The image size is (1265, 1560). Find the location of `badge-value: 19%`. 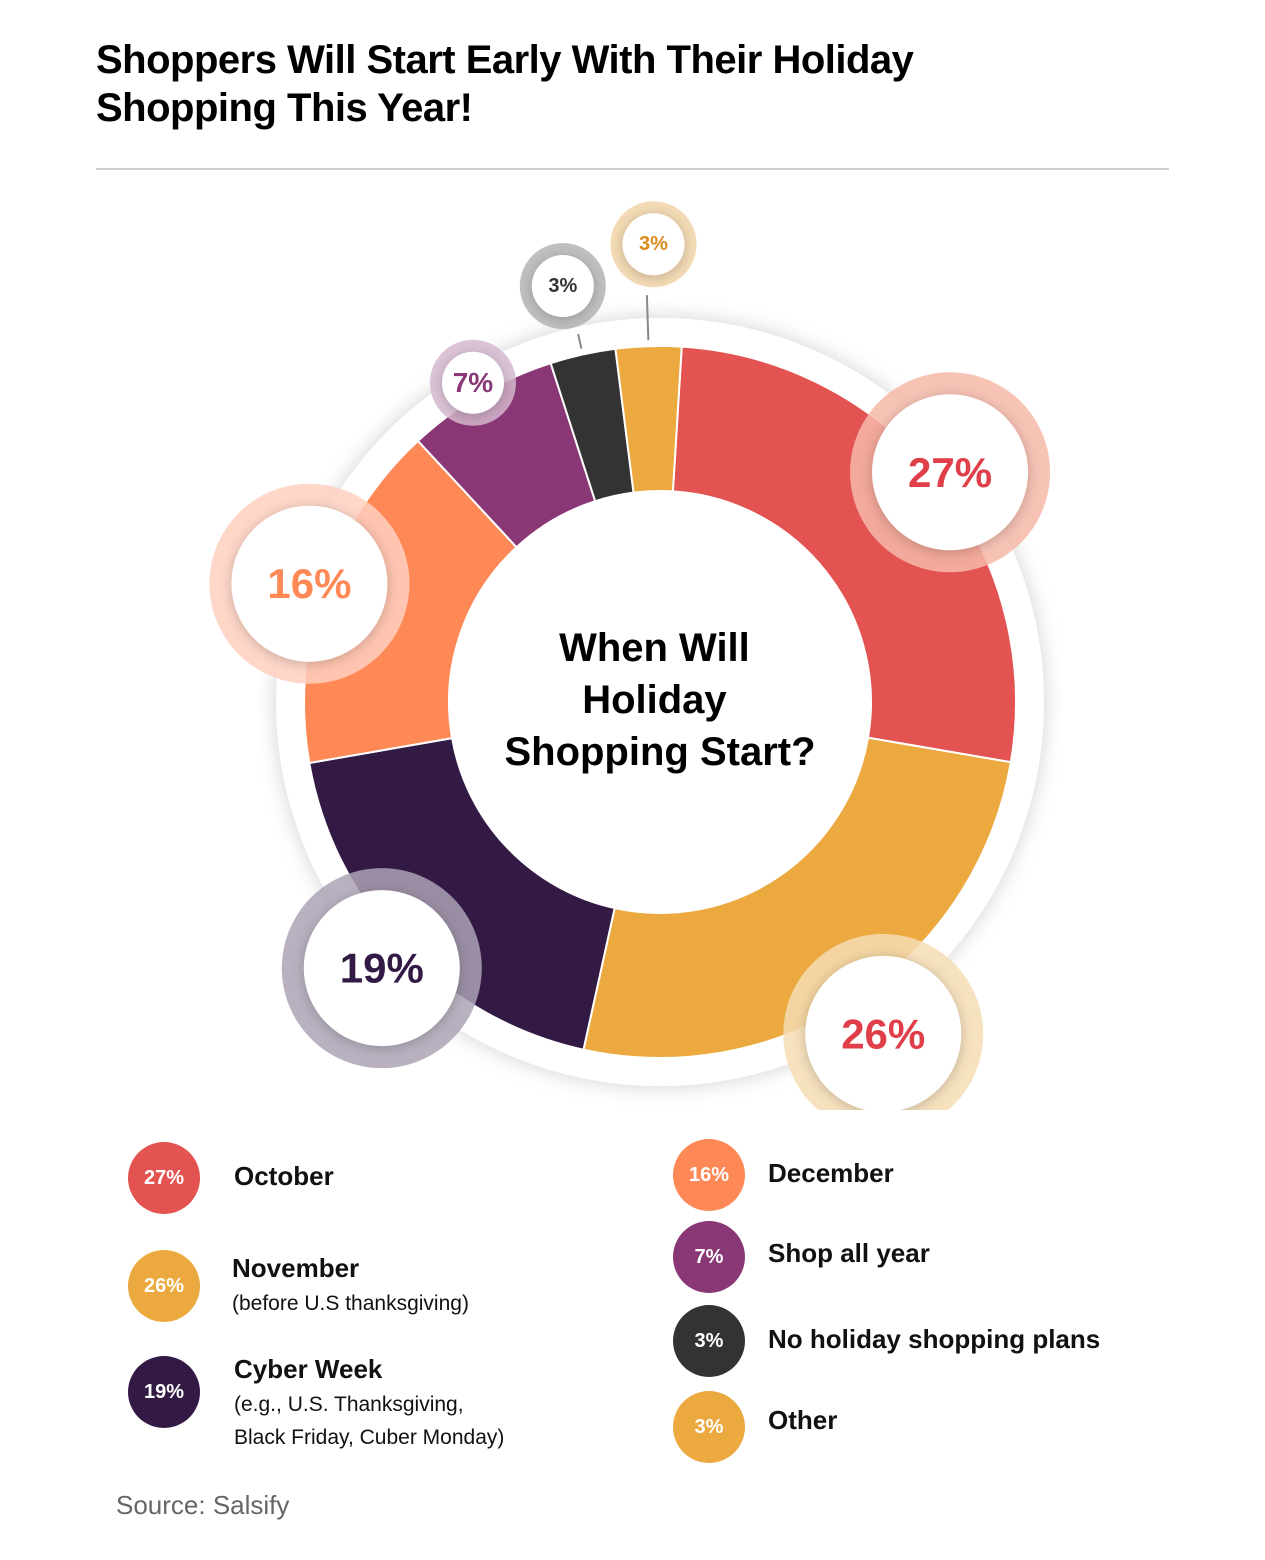

badge-value: 19% is located at coordinates (382, 968).